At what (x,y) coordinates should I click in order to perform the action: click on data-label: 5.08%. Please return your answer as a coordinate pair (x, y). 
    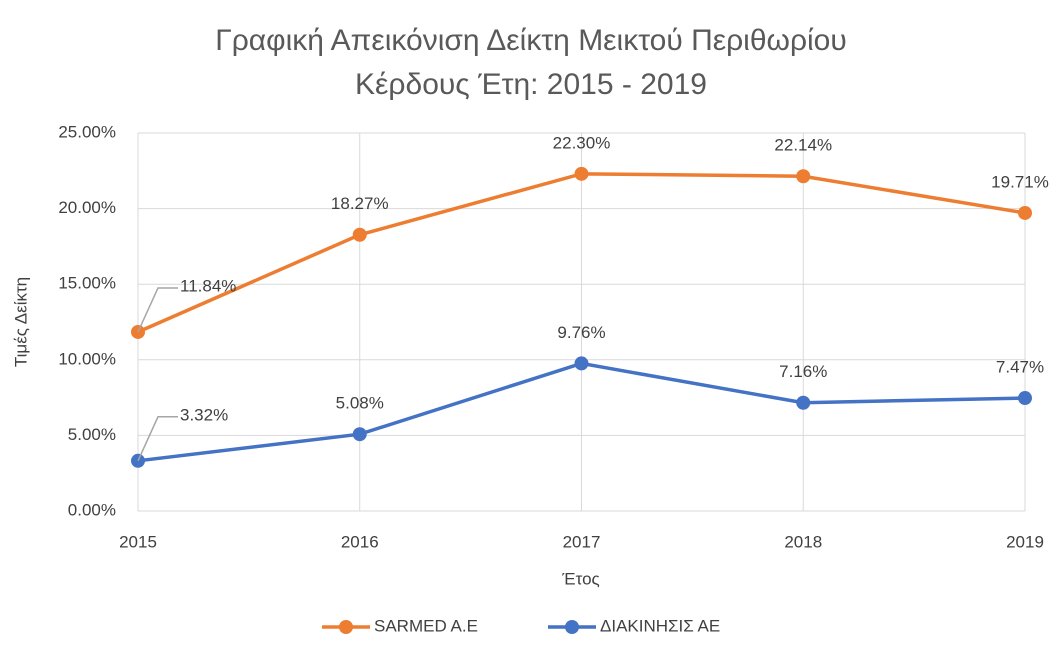
    Looking at the image, I should click on (360, 403).